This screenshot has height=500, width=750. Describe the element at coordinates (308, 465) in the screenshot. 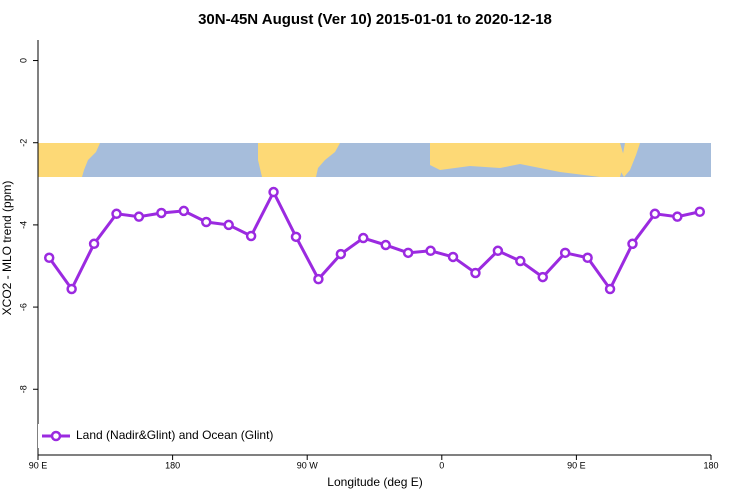

I see `x-tick-label: 90 W` at that location.